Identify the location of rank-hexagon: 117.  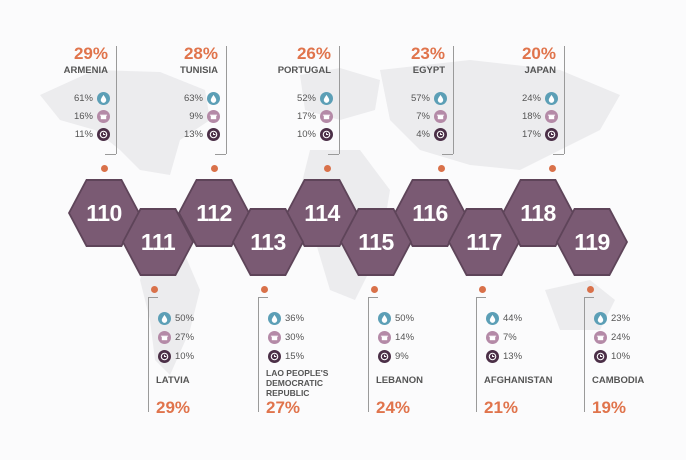
(484, 242).